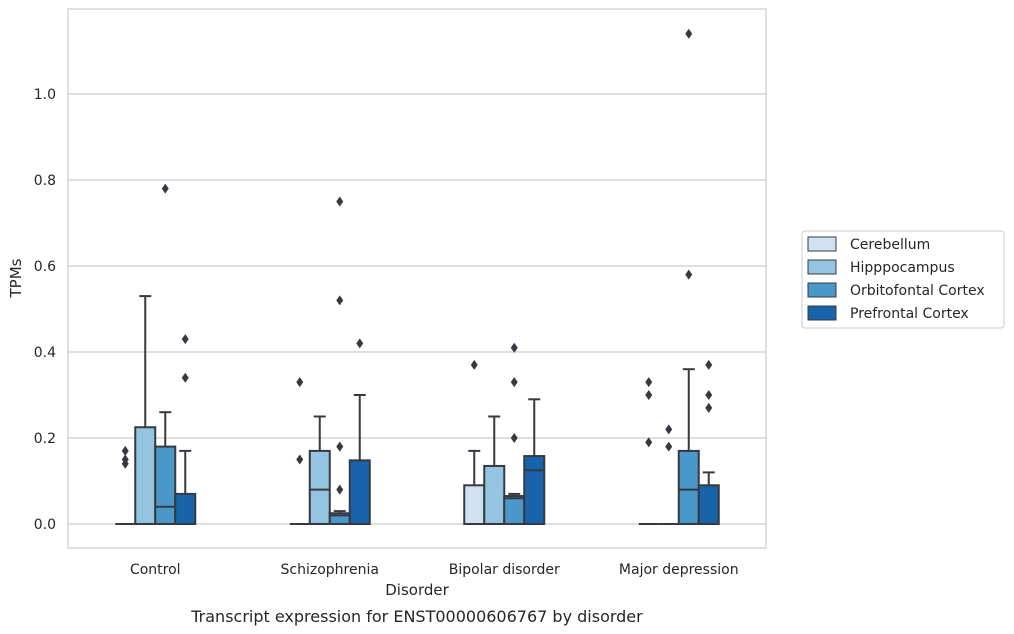 The width and height of the screenshot is (1014, 634). I want to click on y-tick-label: 0.6, so click(45, 267).